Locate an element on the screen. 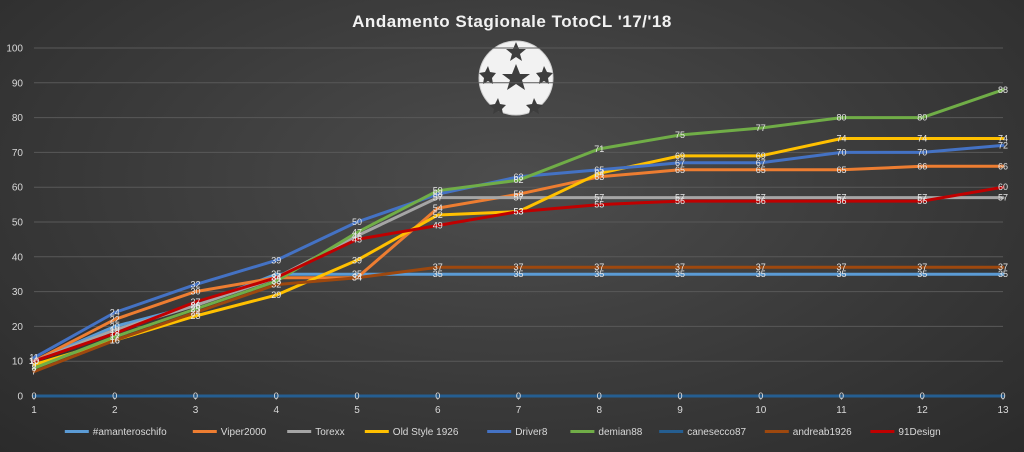  data-label: 47 is located at coordinates (357, 232).